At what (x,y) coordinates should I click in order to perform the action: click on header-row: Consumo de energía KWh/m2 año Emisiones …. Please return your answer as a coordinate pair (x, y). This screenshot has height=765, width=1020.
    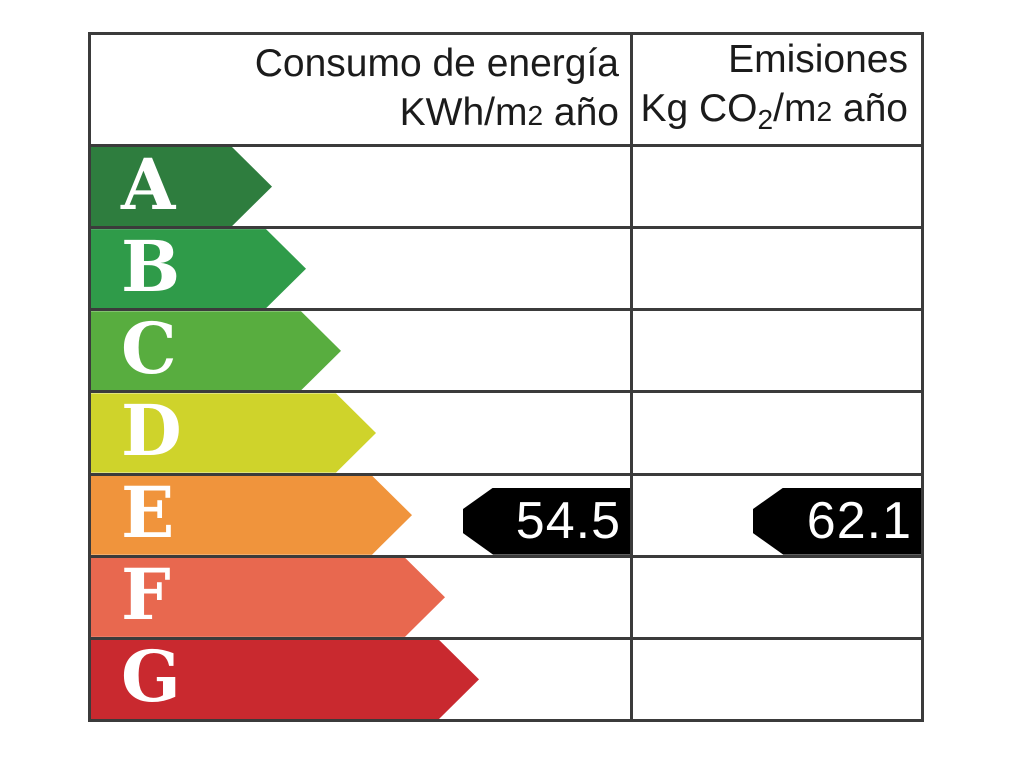
    Looking at the image, I should click on (506, 91).